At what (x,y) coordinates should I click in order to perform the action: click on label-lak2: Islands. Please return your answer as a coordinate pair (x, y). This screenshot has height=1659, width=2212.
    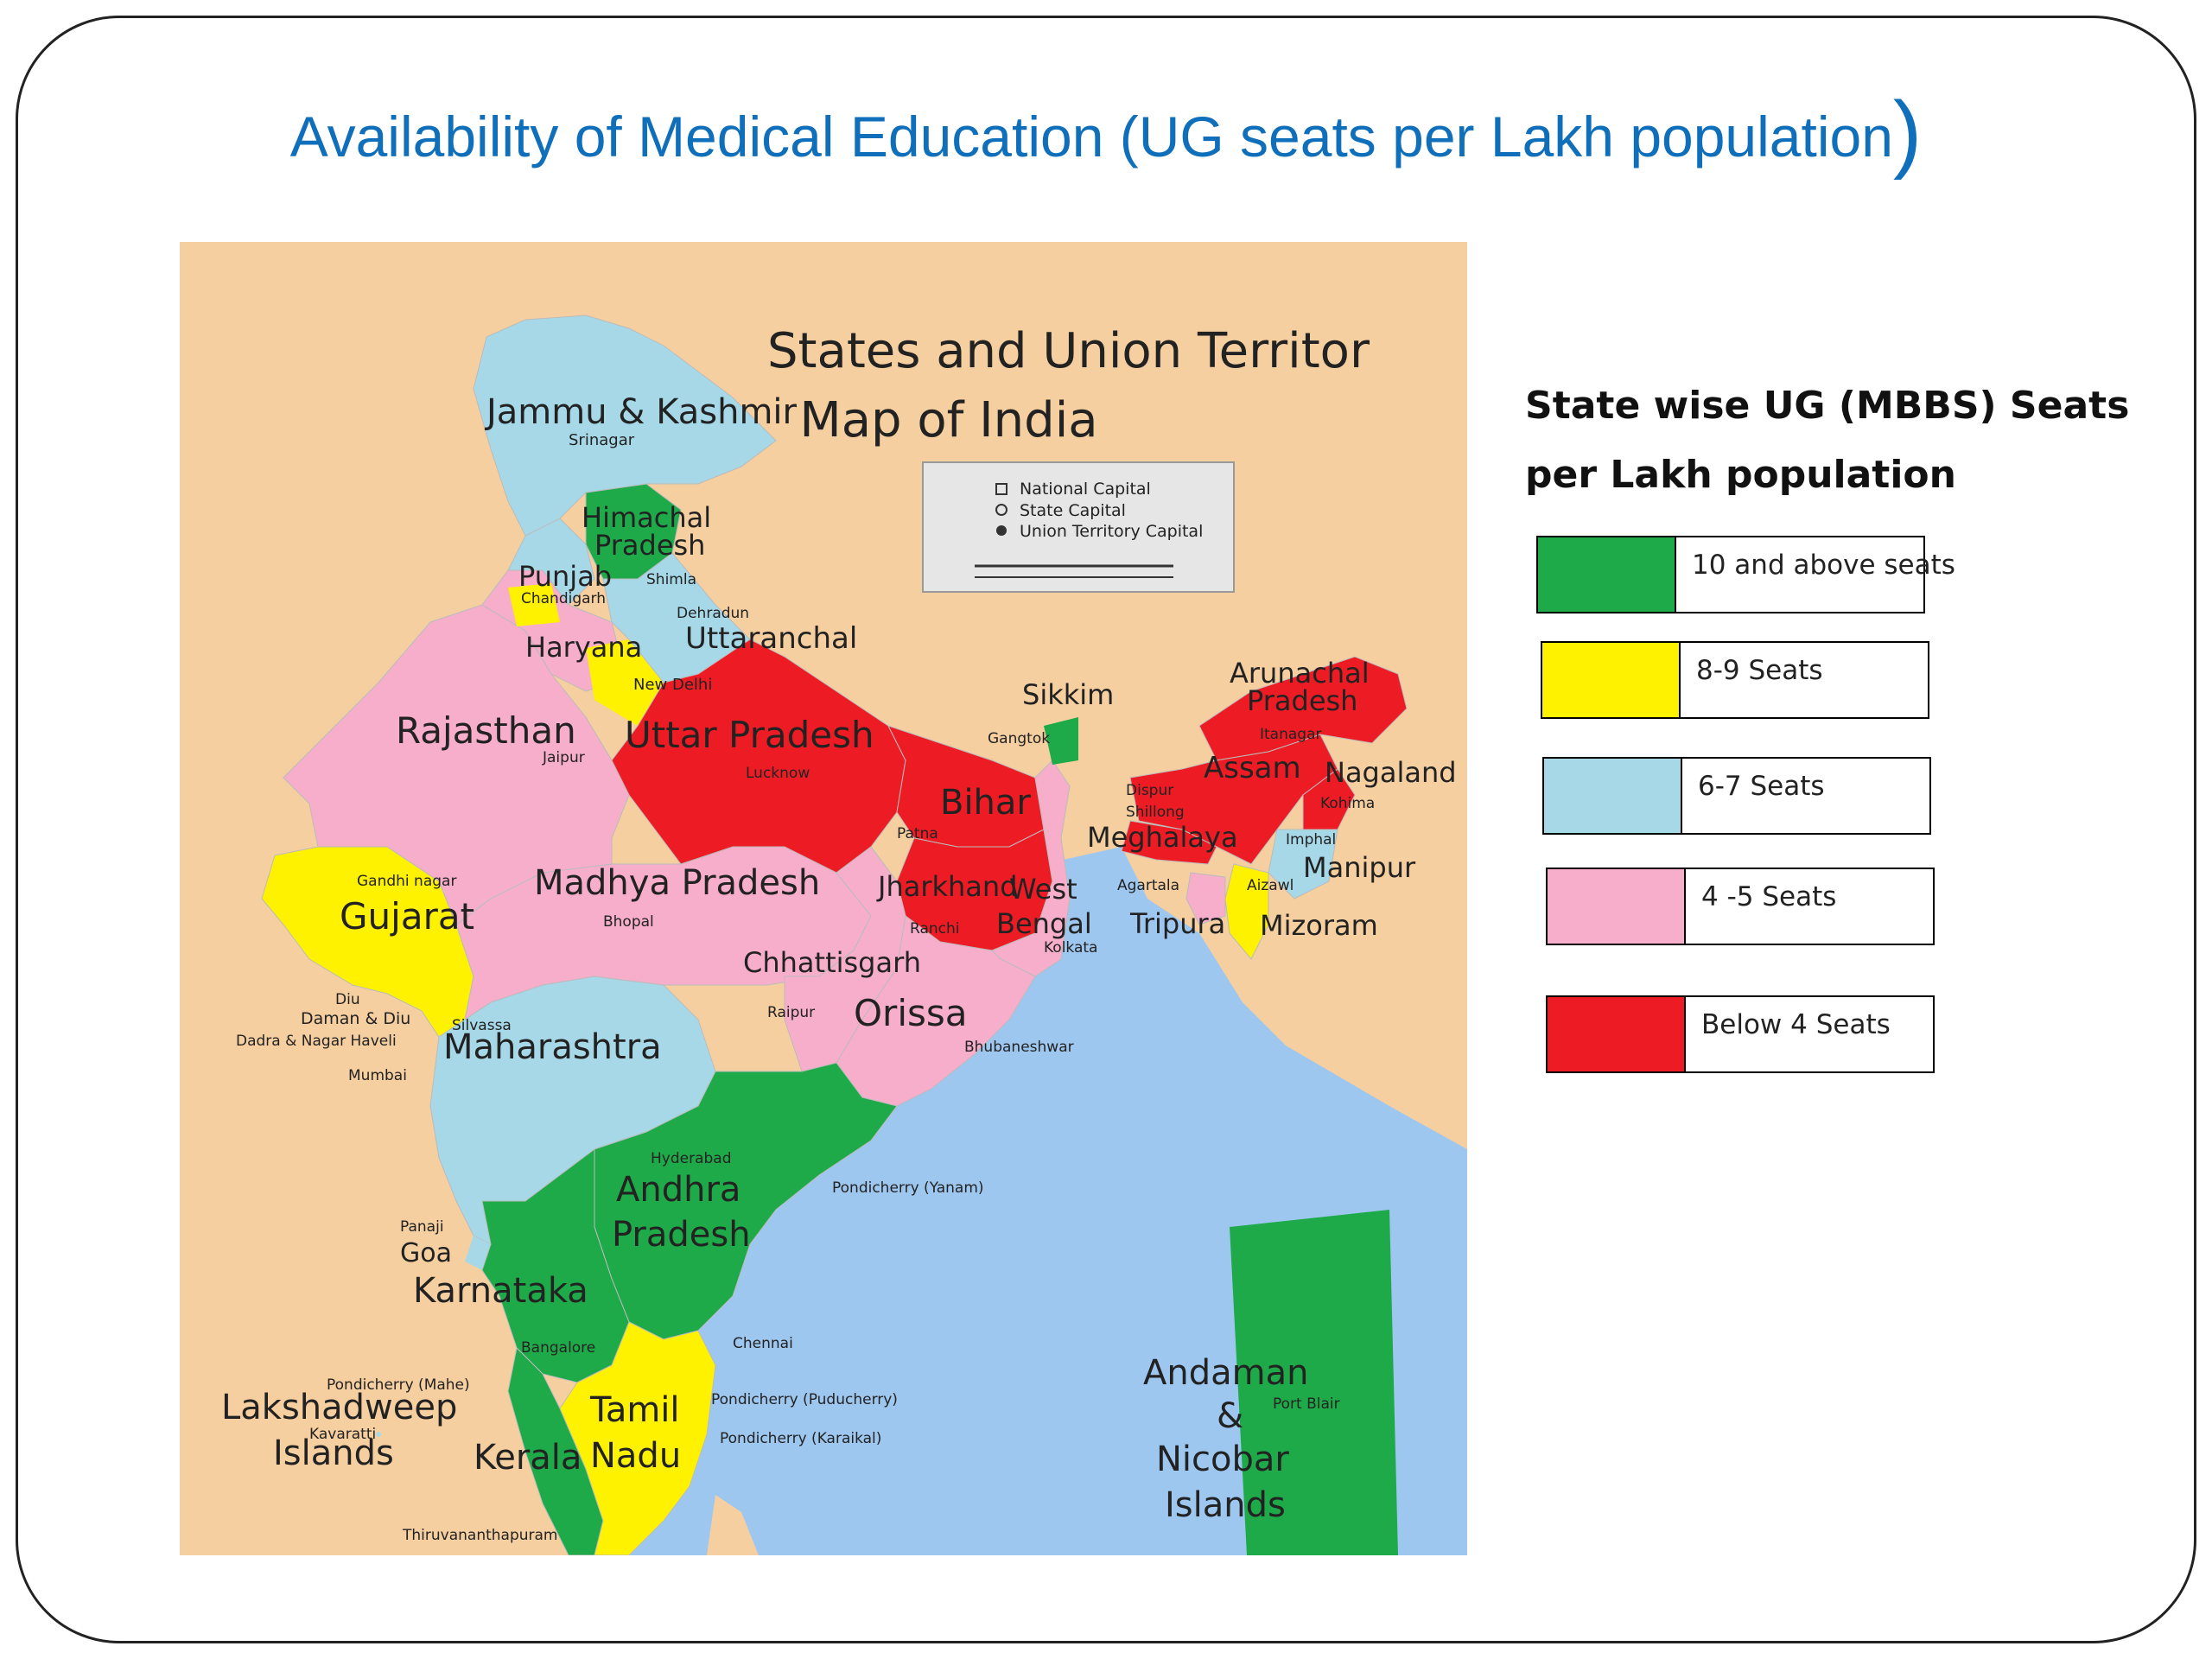
    Looking at the image, I should click on (333, 1453).